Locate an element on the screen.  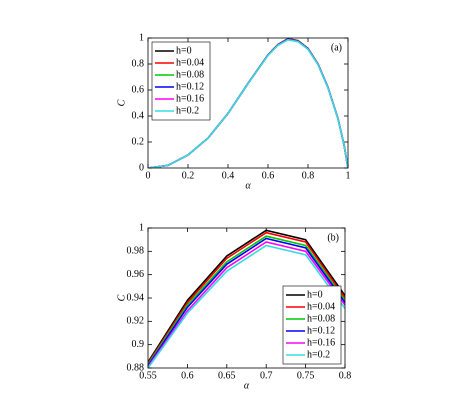
x-tick-label: 0.55 is located at coordinates (148, 375).